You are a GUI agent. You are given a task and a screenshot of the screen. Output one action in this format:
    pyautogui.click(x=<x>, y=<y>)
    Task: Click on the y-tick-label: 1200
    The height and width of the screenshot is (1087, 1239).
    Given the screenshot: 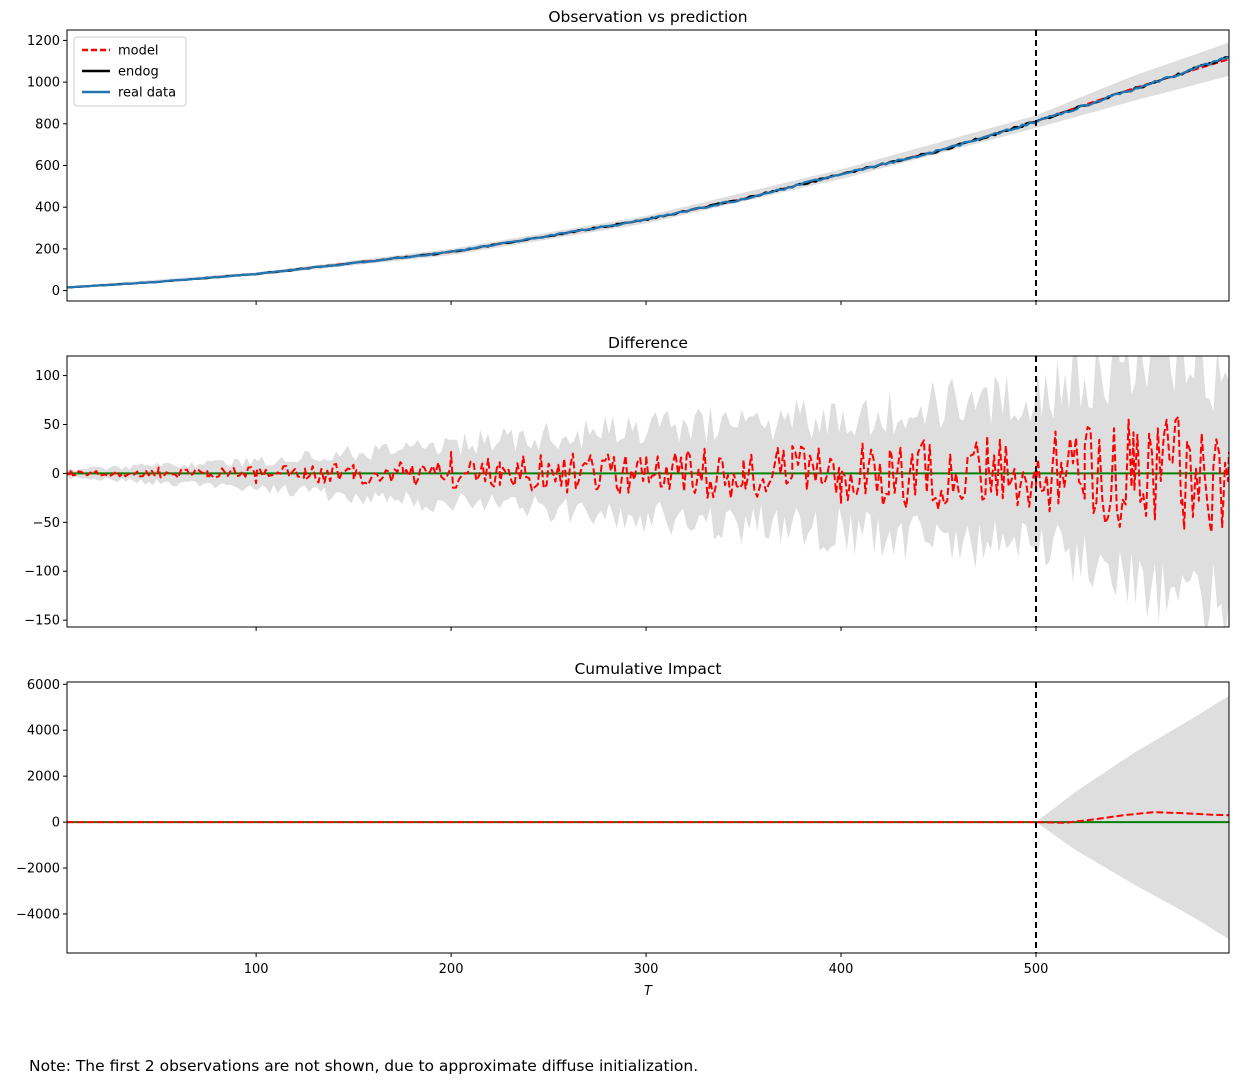 What is the action you would take?
    pyautogui.click(x=43, y=41)
    